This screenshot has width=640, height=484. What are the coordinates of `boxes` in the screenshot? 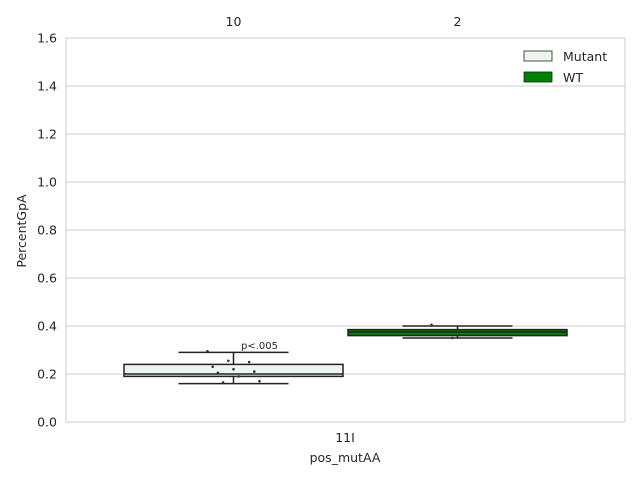 It's located at (345, 355).